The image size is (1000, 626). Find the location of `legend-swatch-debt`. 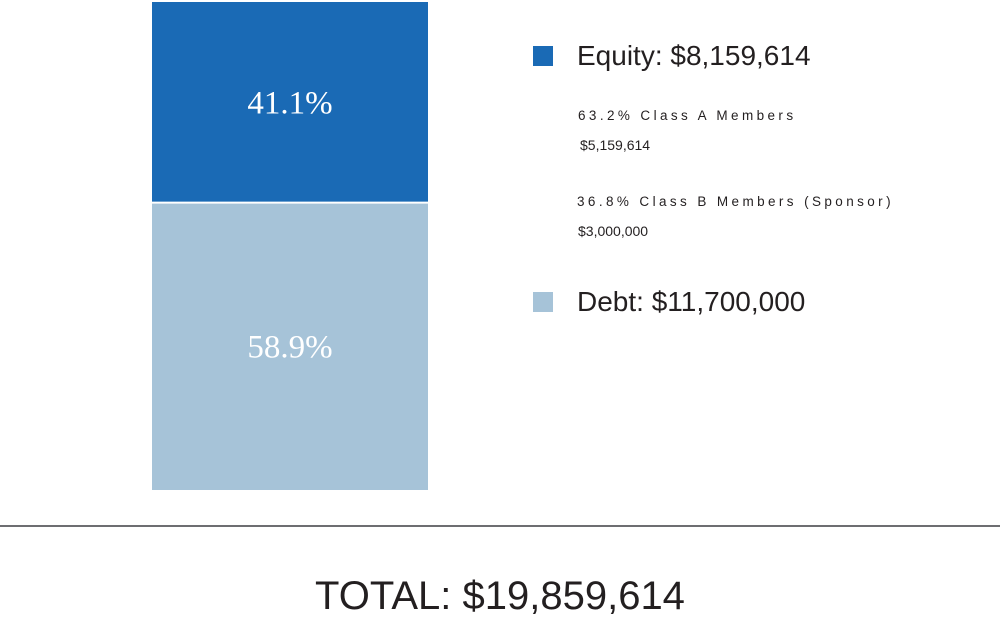

legend-swatch-debt is located at coordinates (543, 302).